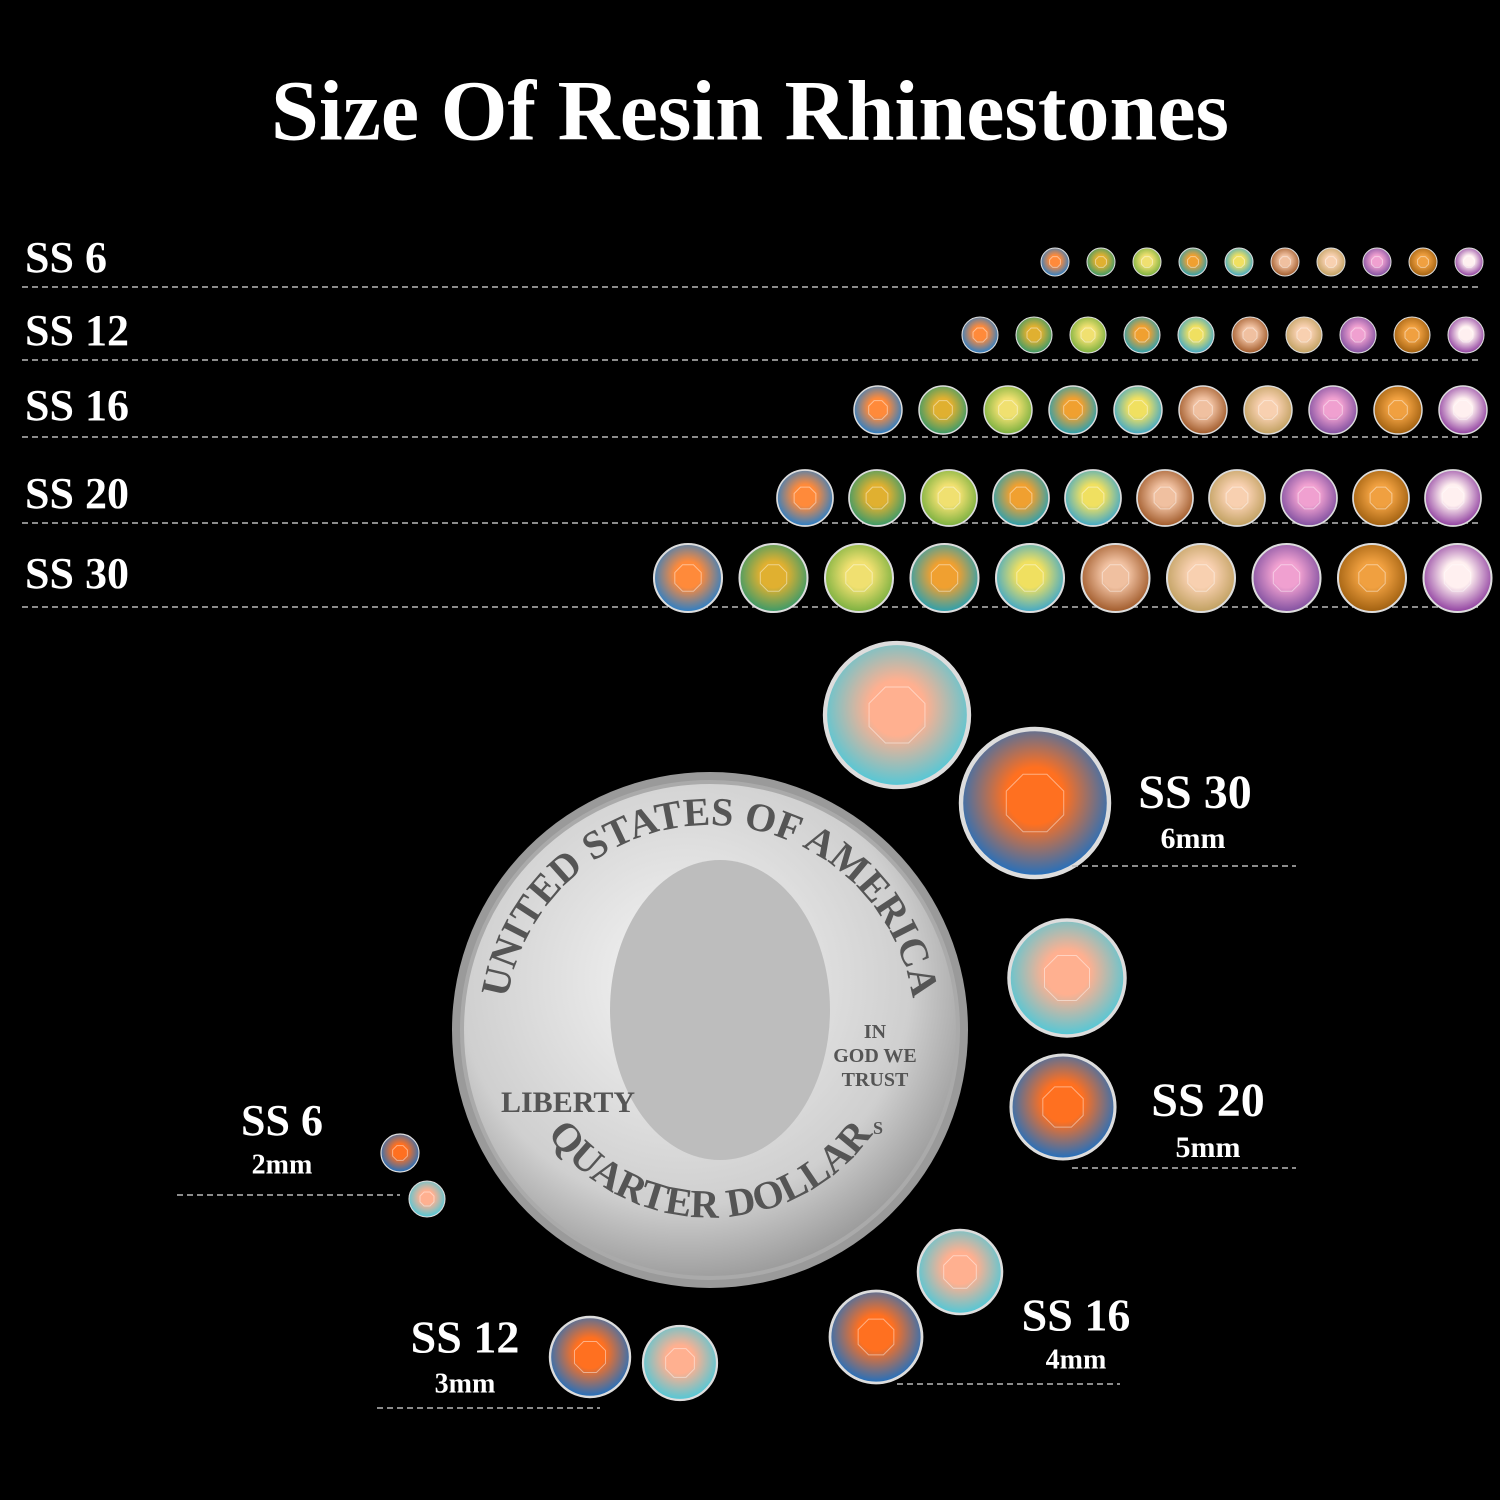 This screenshot has width=1500, height=1500. Describe the element at coordinates (282, 1164) in the screenshot. I see `callout-size: 2mm` at that location.